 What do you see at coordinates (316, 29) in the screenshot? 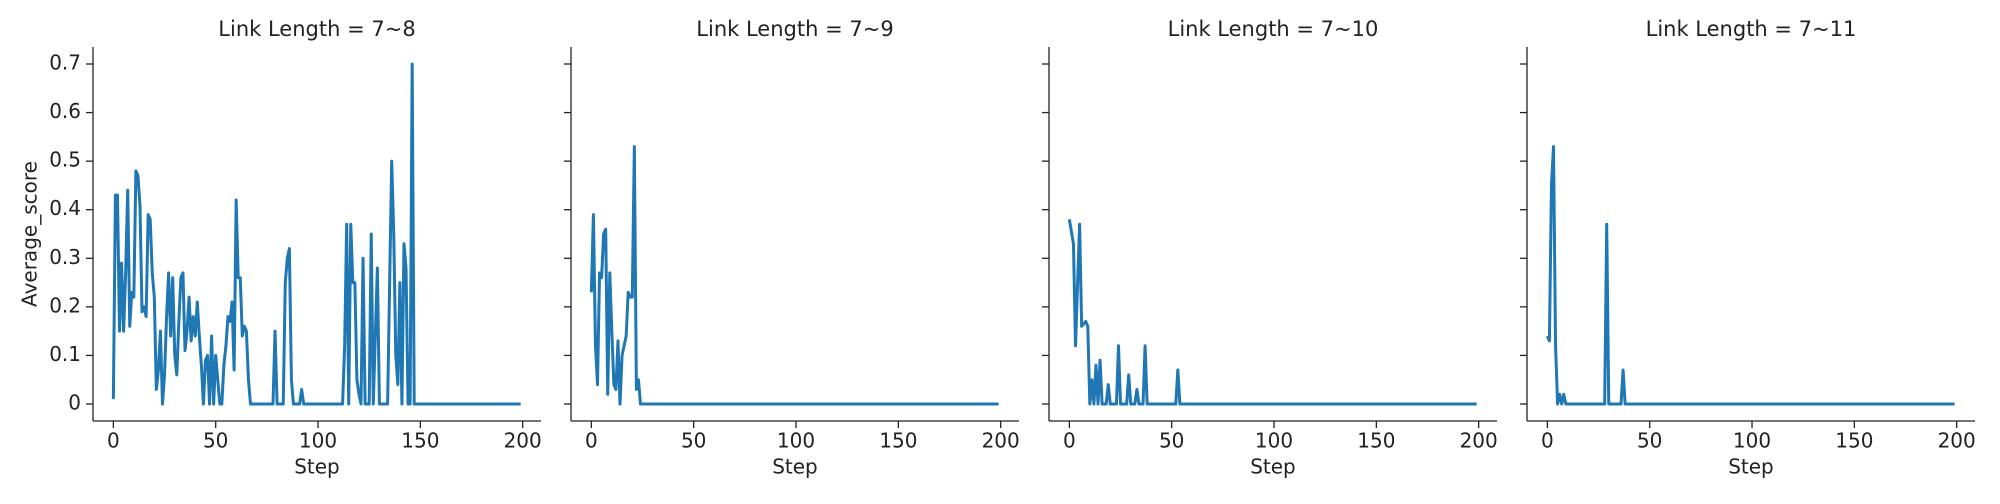
I see `subplot-title: Link Length = 7~8` at bounding box center [316, 29].